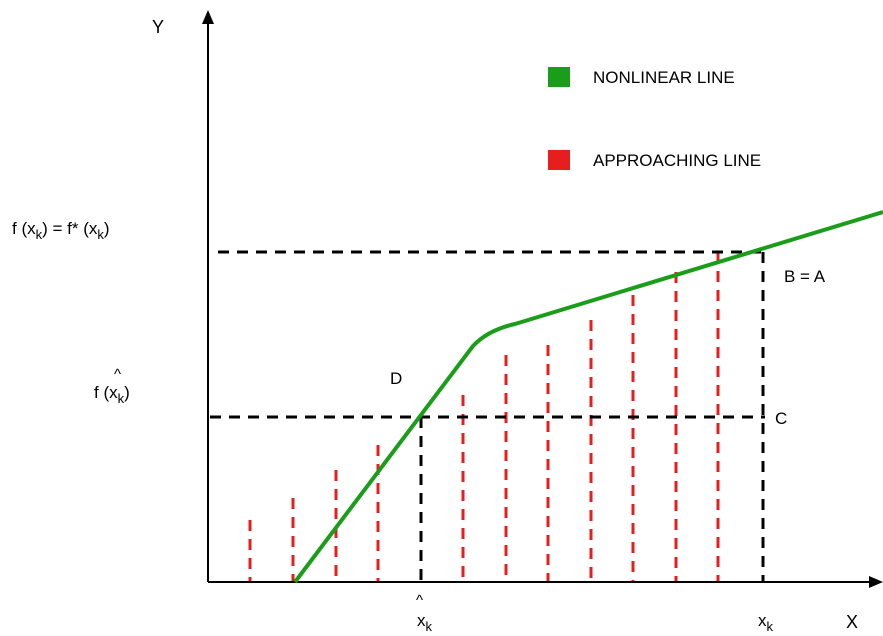 This screenshot has width=883, height=636. Describe the element at coordinates (117, 374) in the screenshot. I see `y-label-fxhat-hat: ^` at that location.